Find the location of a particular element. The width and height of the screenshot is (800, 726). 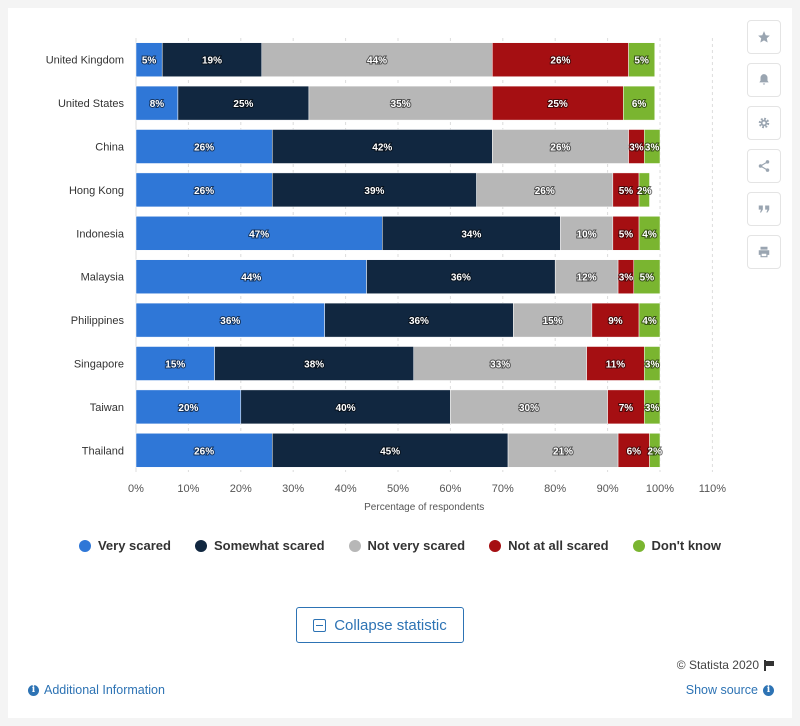

collapse-icon is located at coordinates (320, 625).